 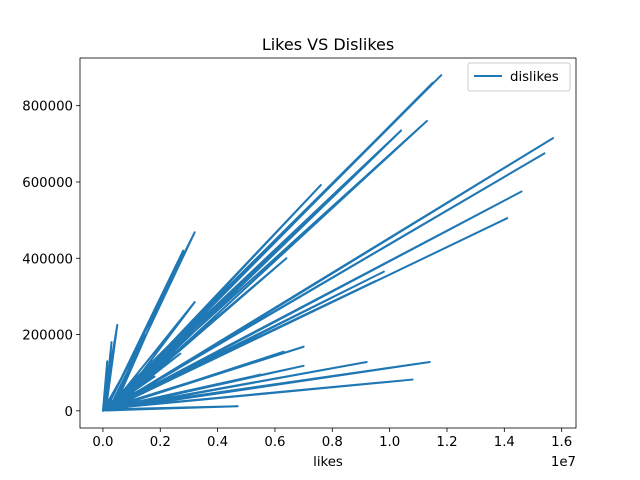 I want to click on y-tick-label: 600000, so click(x=47, y=183).